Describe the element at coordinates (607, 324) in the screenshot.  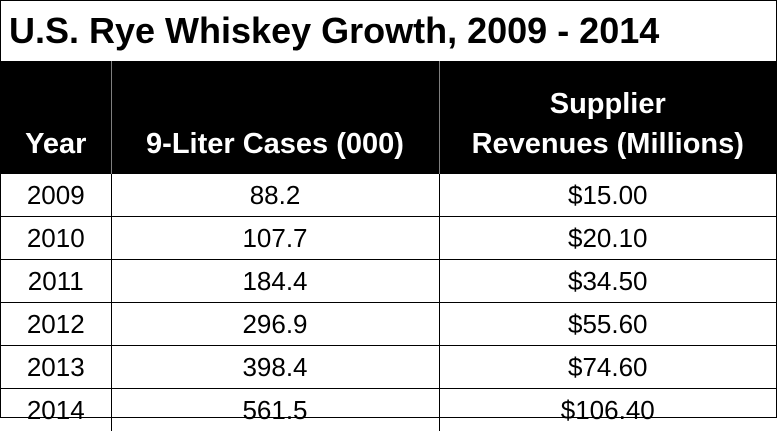
I see `cell-revenue: $55.60` at that location.